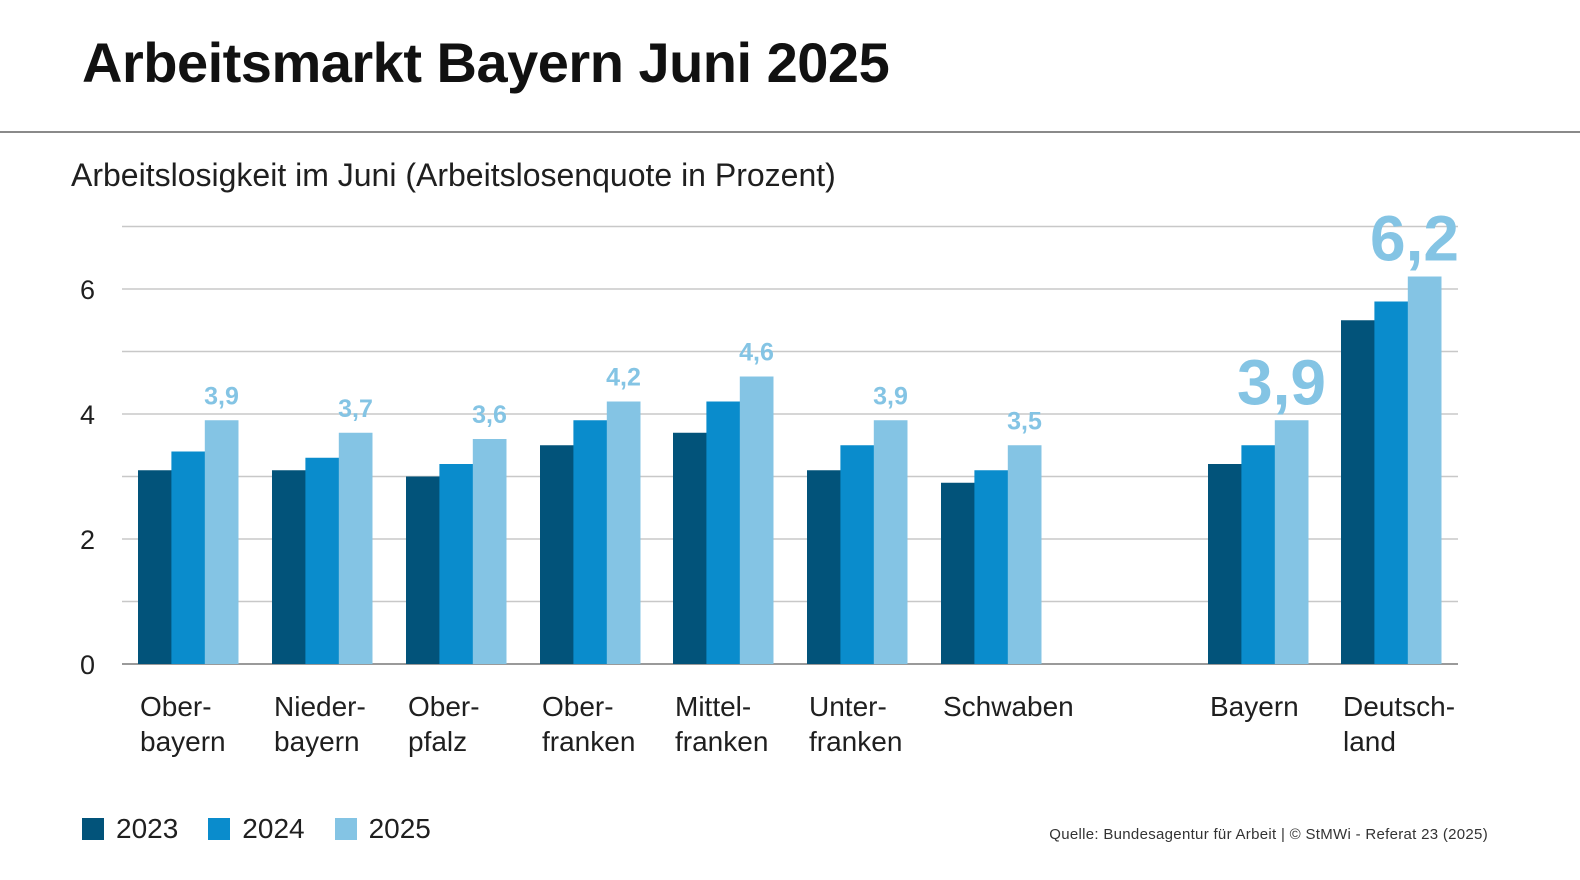 The height and width of the screenshot is (880, 1580). Describe the element at coordinates (1008, 706) in the screenshot. I see `category-label: Schwaben` at that location.